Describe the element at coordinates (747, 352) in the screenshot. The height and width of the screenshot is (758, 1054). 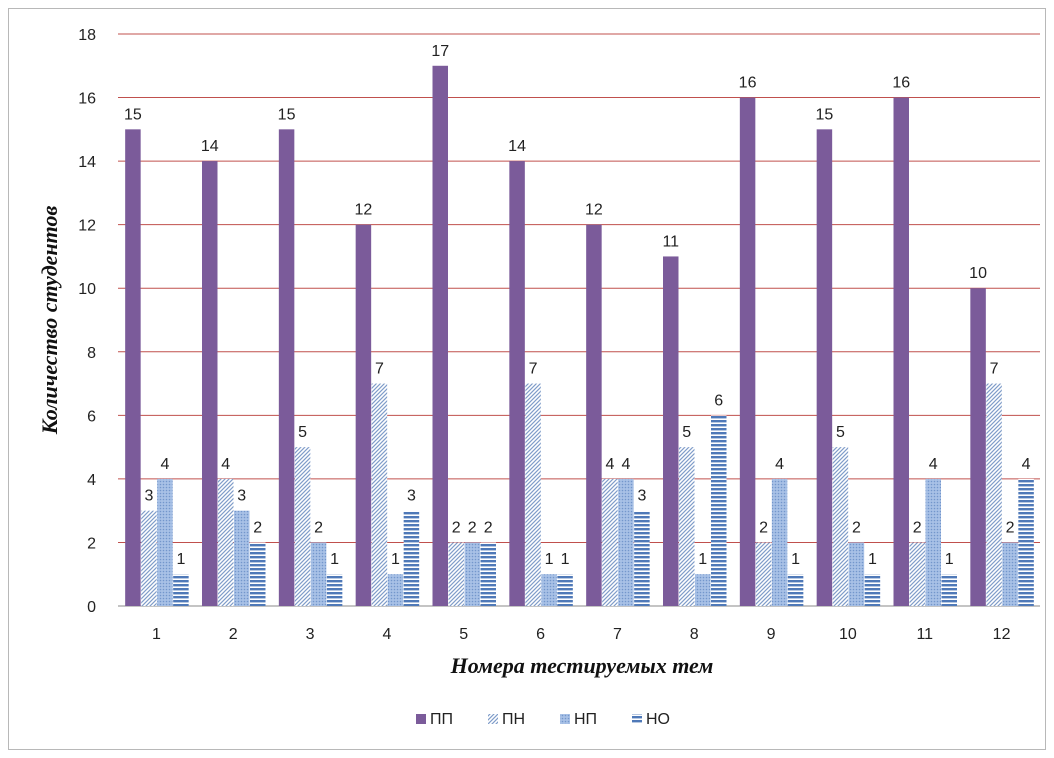
I see `bar-ПП-9` at that location.